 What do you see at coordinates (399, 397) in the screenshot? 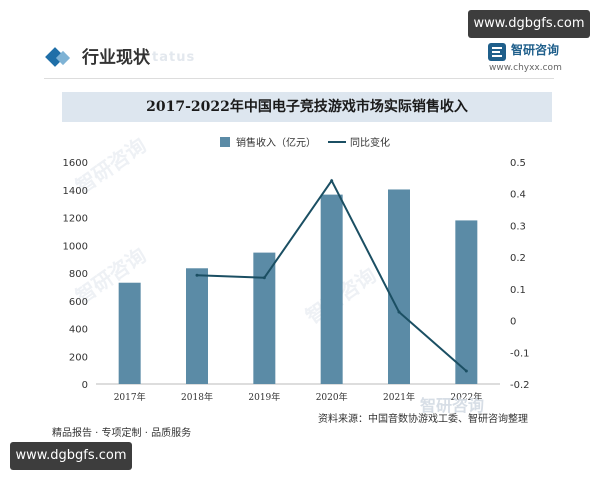
I see `x-tick-label: 2021年` at bounding box center [399, 397].